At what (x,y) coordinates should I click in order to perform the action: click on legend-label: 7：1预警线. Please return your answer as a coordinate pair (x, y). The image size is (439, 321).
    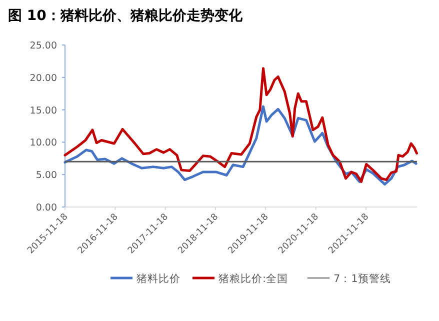
    Looking at the image, I should click on (362, 278).